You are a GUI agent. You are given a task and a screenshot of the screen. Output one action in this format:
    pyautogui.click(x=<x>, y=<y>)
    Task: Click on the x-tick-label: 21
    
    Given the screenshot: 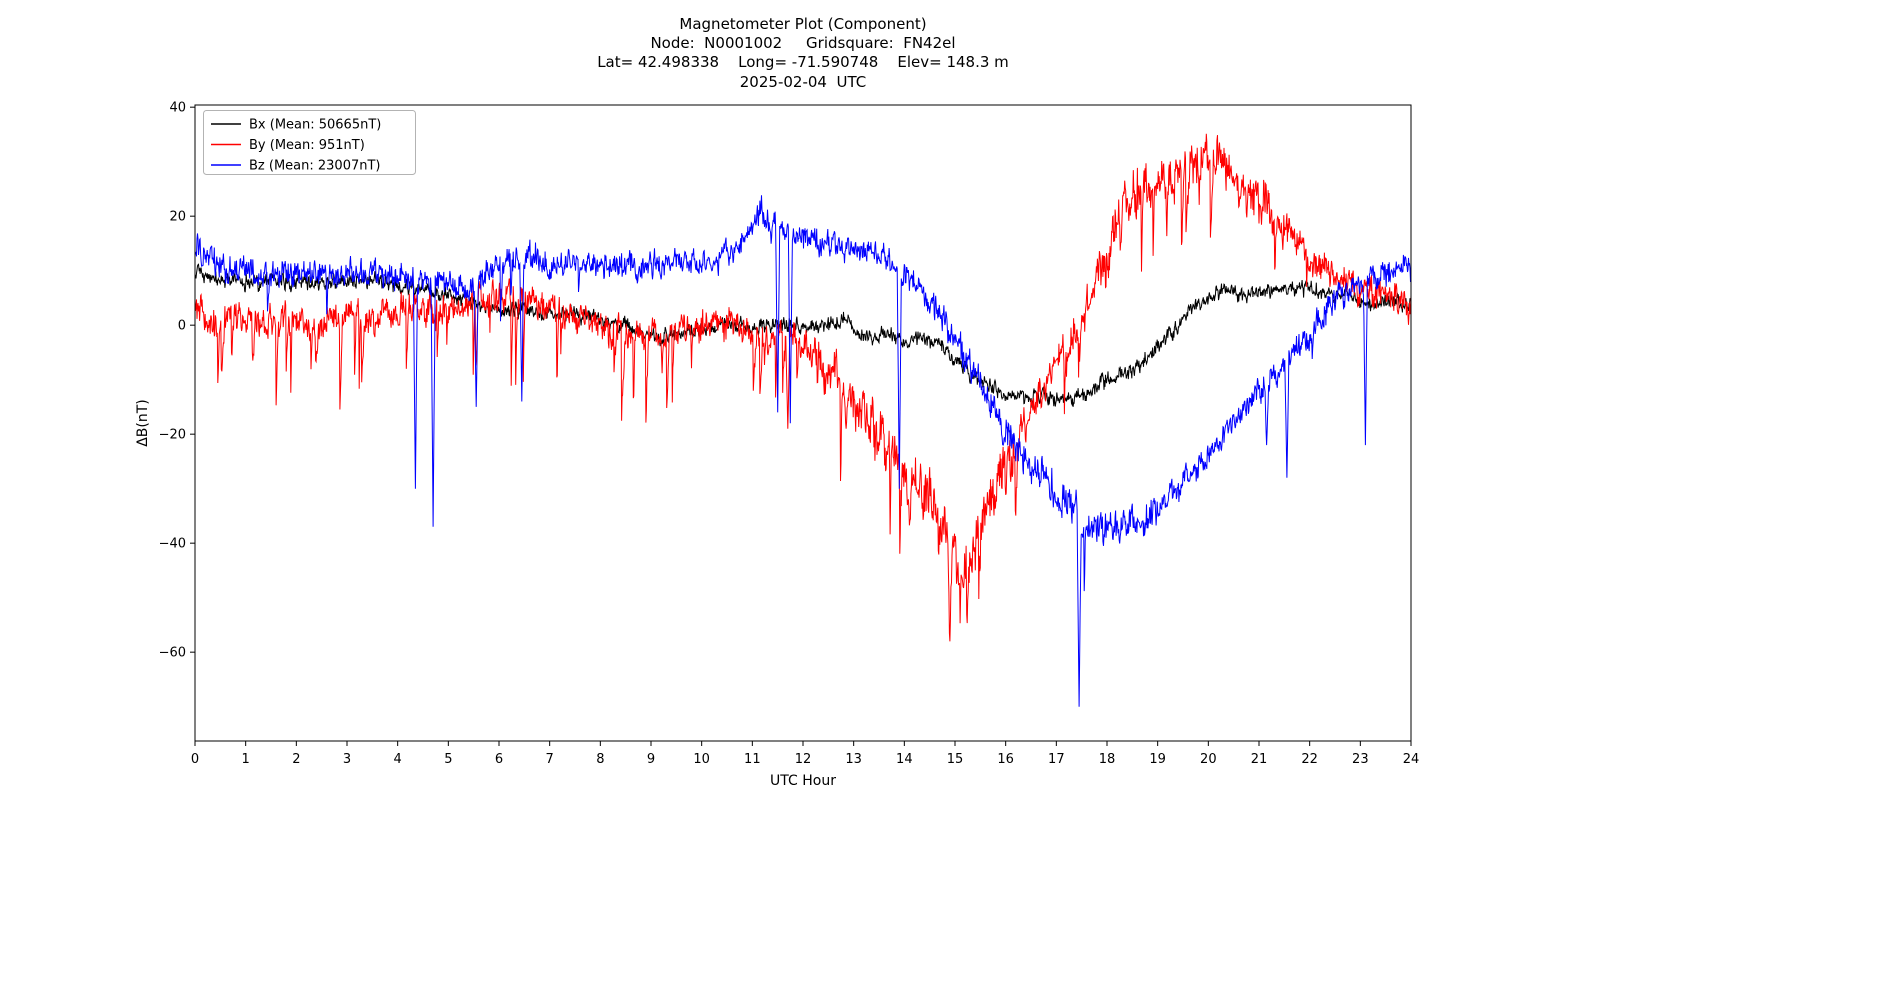 What is the action you would take?
    pyautogui.click(x=1259, y=759)
    